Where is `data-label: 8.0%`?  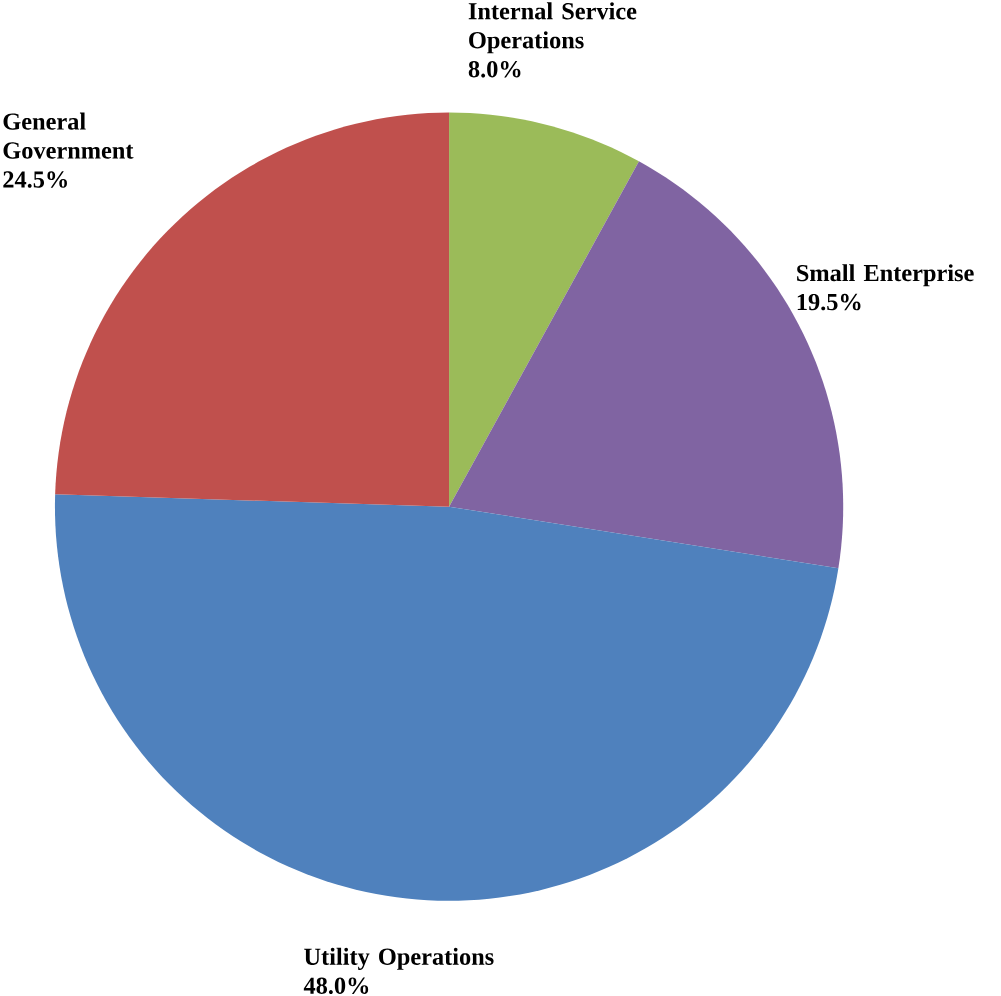 data-label: 8.0% is located at coordinates (494, 69).